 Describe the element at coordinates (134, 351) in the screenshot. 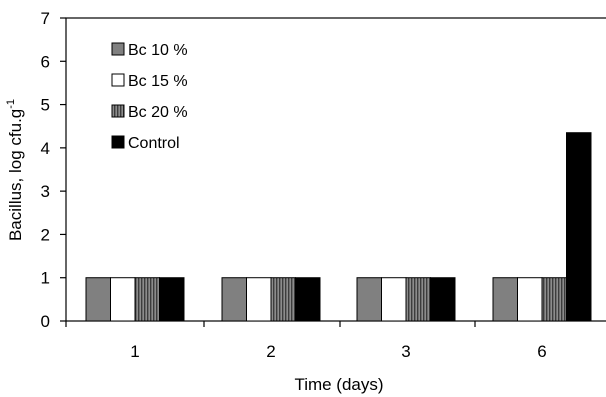

I see `x-tick-label: 1` at that location.